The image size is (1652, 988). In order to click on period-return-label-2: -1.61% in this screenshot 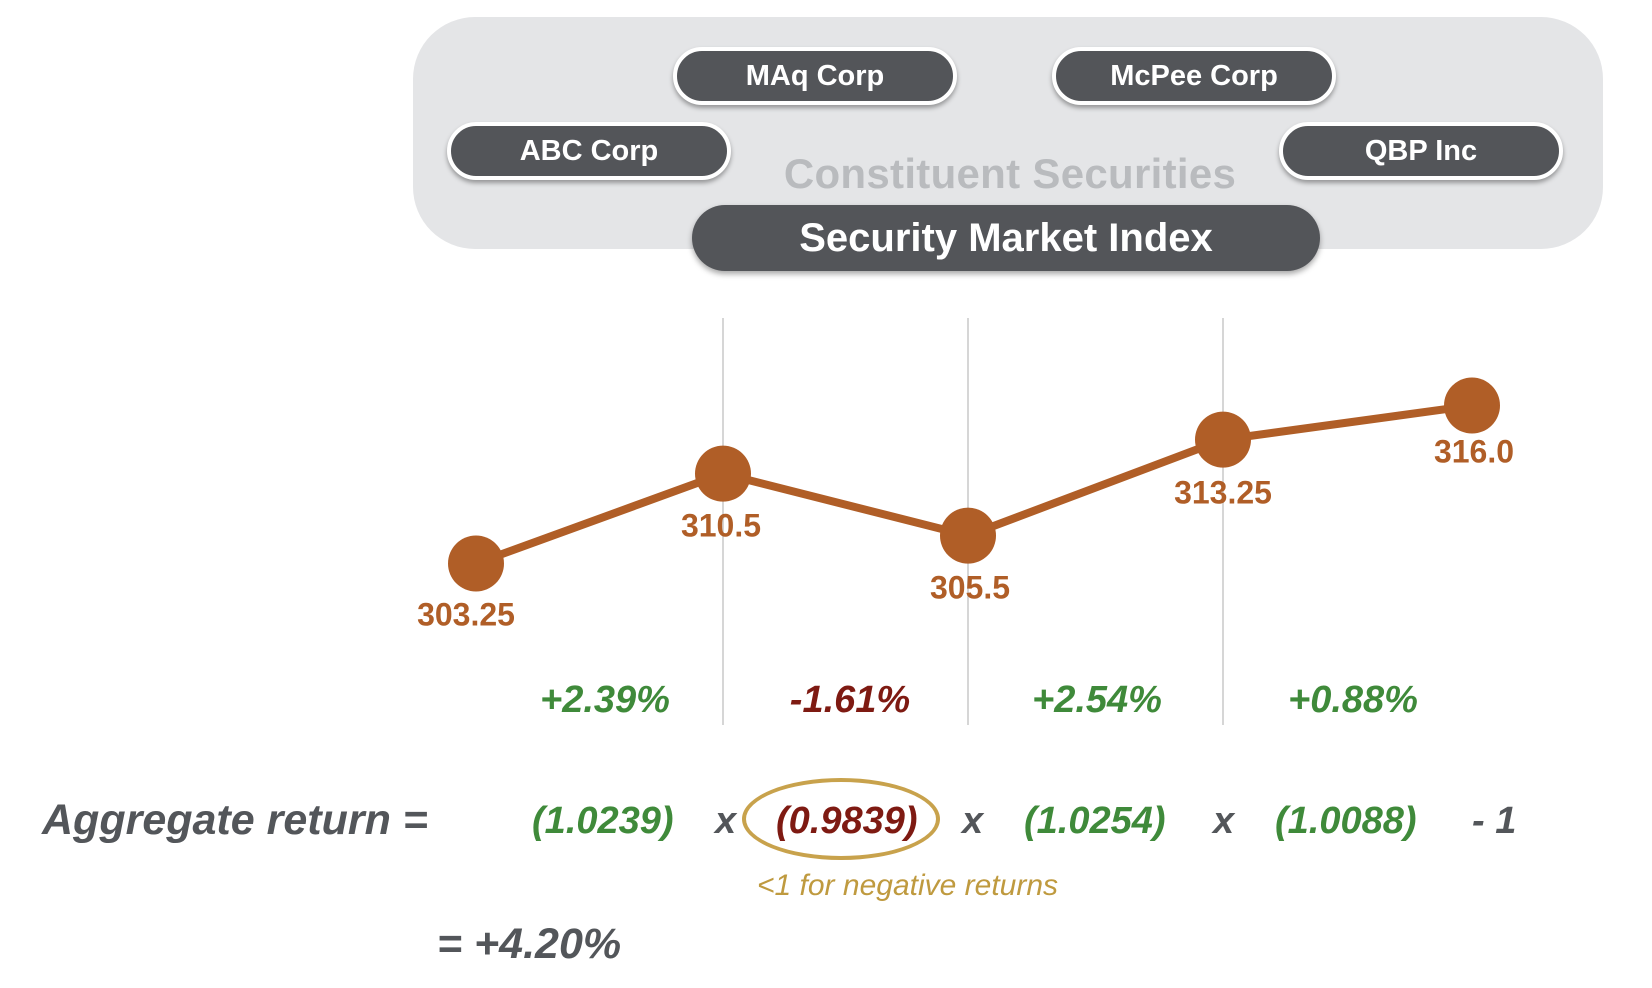, I will do `click(850, 700)`.